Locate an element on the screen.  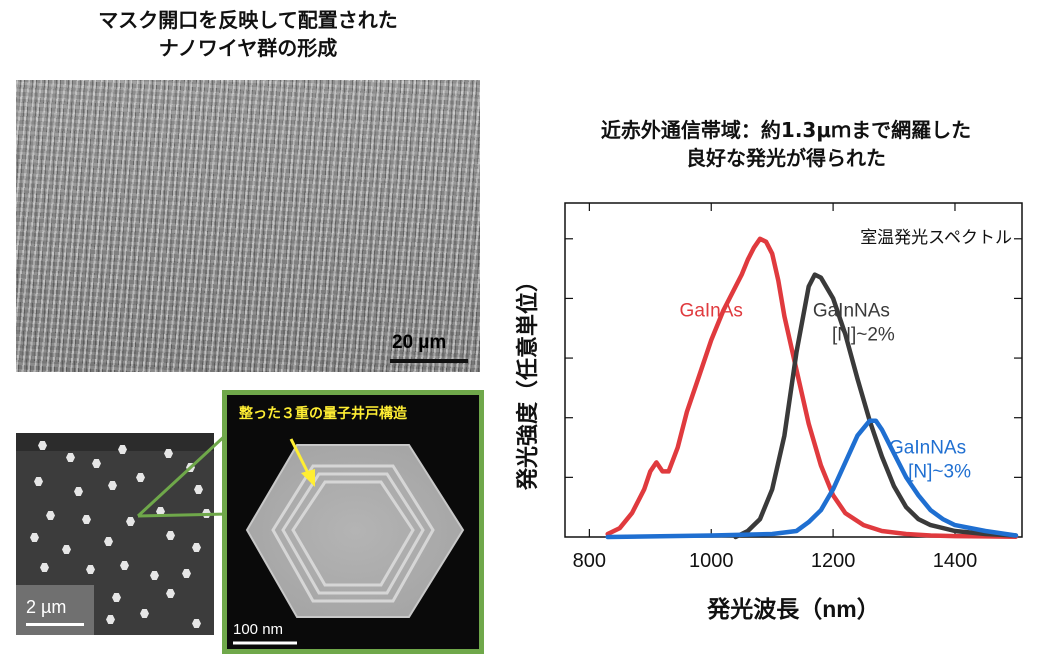
series-label-0: GaInAs is located at coordinates (711, 310).